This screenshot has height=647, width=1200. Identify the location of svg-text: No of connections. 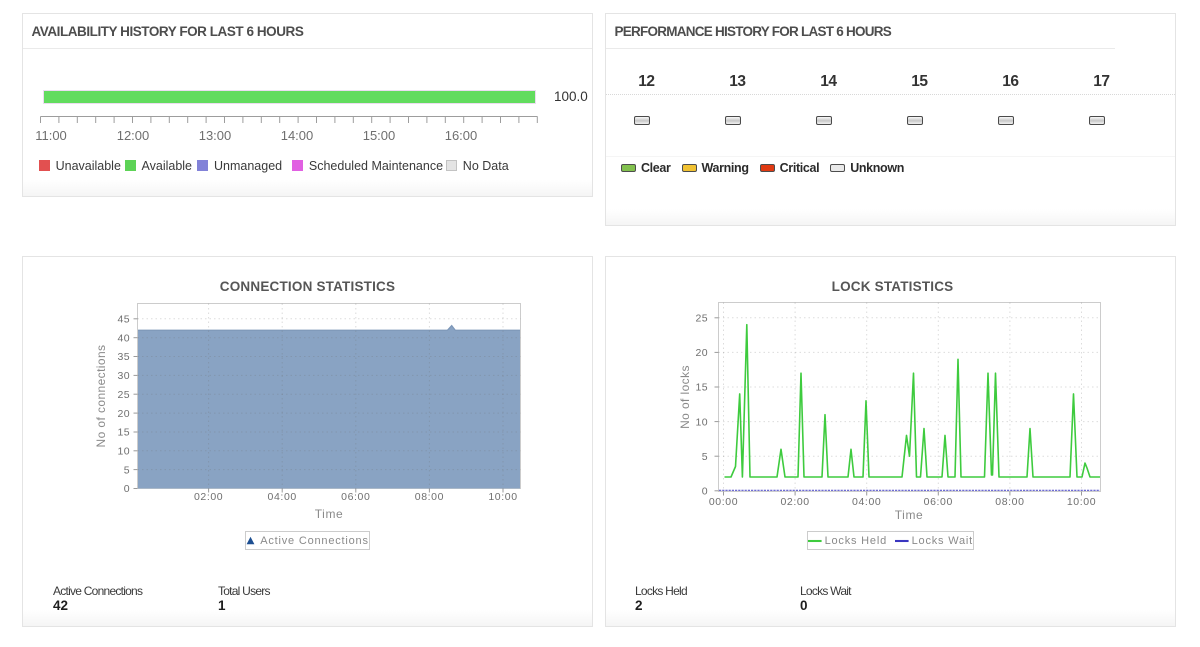
(101, 396).